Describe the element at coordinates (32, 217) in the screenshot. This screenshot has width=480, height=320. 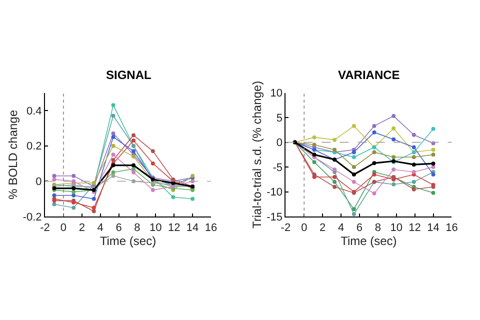
I see `y-tick-label: -0.2` at that location.